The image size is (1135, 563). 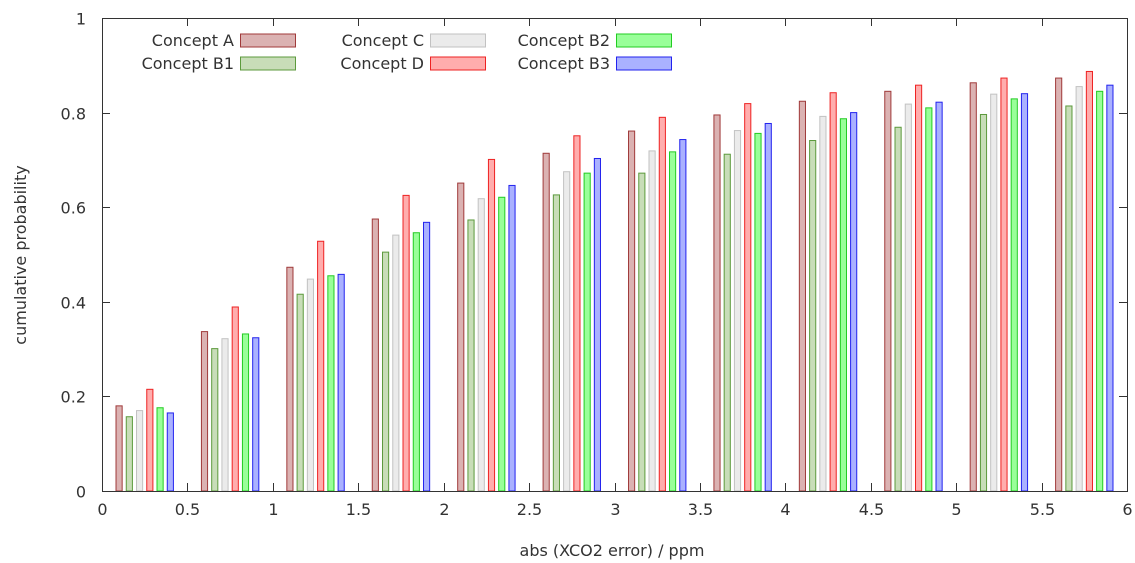 What do you see at coordinates (700, 509) in the screenshot?
I see `x-tick-label: 3.5` at bounding box center [700, 509].